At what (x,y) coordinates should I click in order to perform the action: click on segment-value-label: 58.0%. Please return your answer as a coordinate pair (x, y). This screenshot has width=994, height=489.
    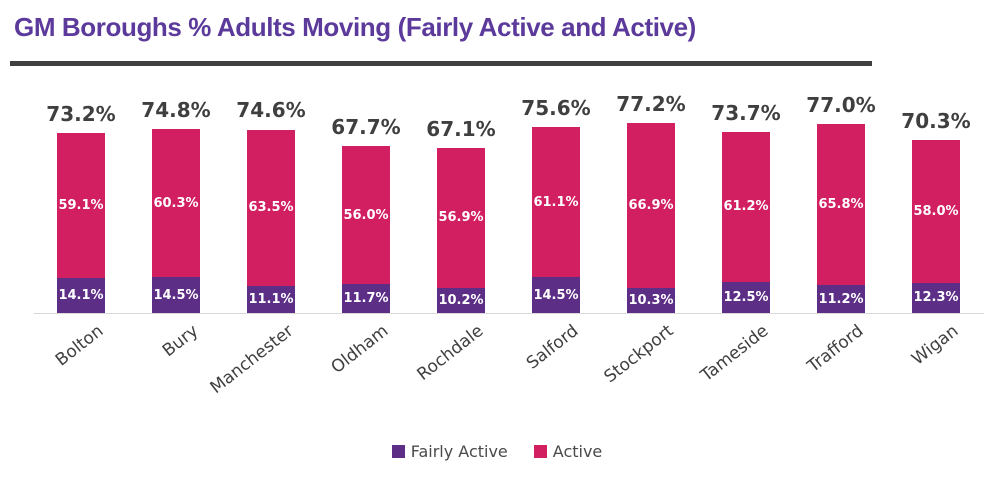
    Looking at the image, I should click on (936, 211).